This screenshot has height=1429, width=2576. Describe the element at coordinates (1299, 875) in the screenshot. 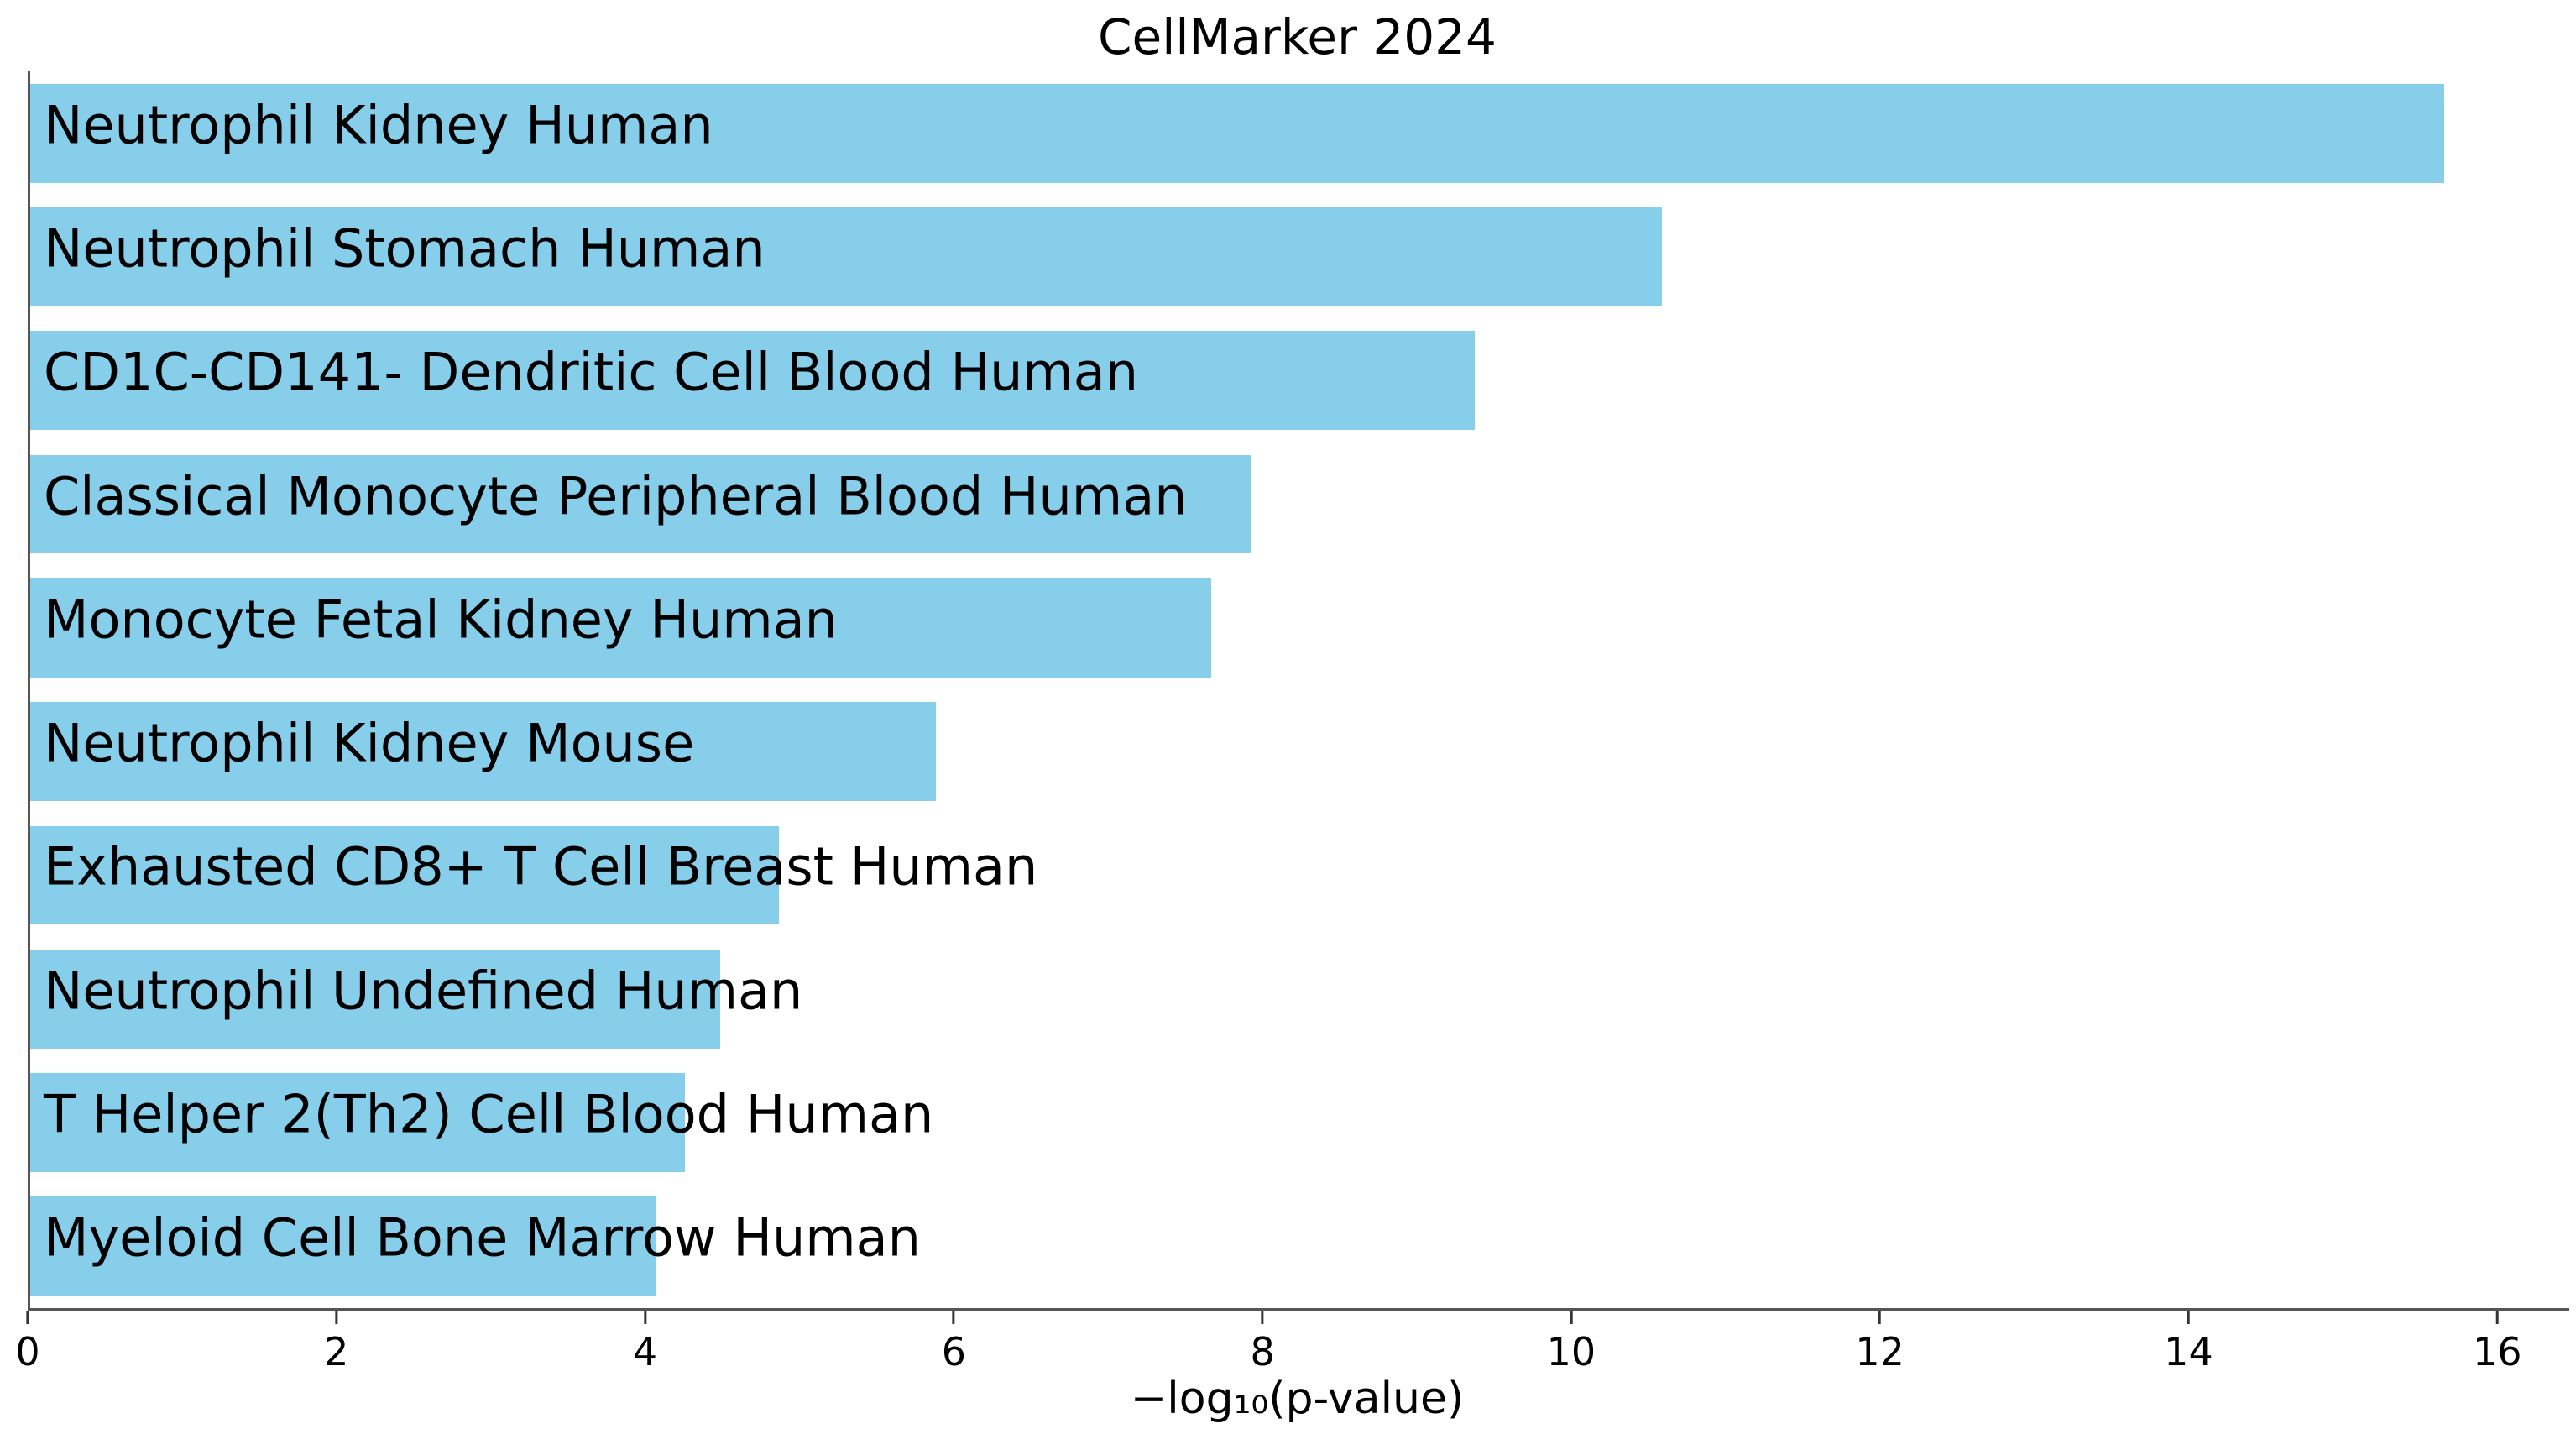

I see `bar-row: Exhausted CD8+ T Cell Breast Human` at that location.